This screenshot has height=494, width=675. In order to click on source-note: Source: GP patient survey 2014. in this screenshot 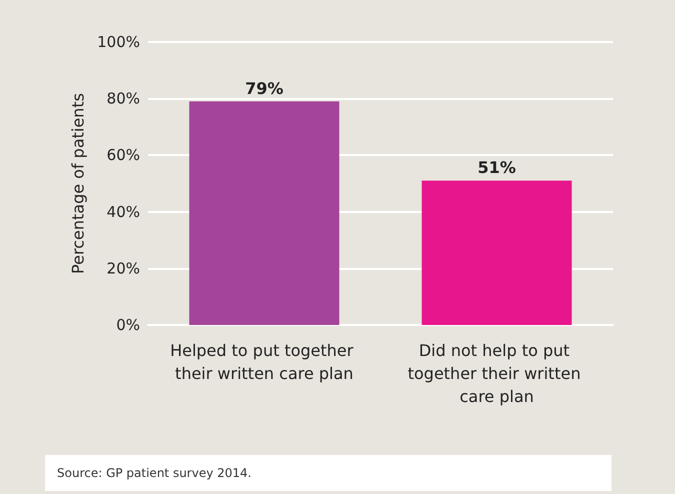, I will do `click(154, 473)`.